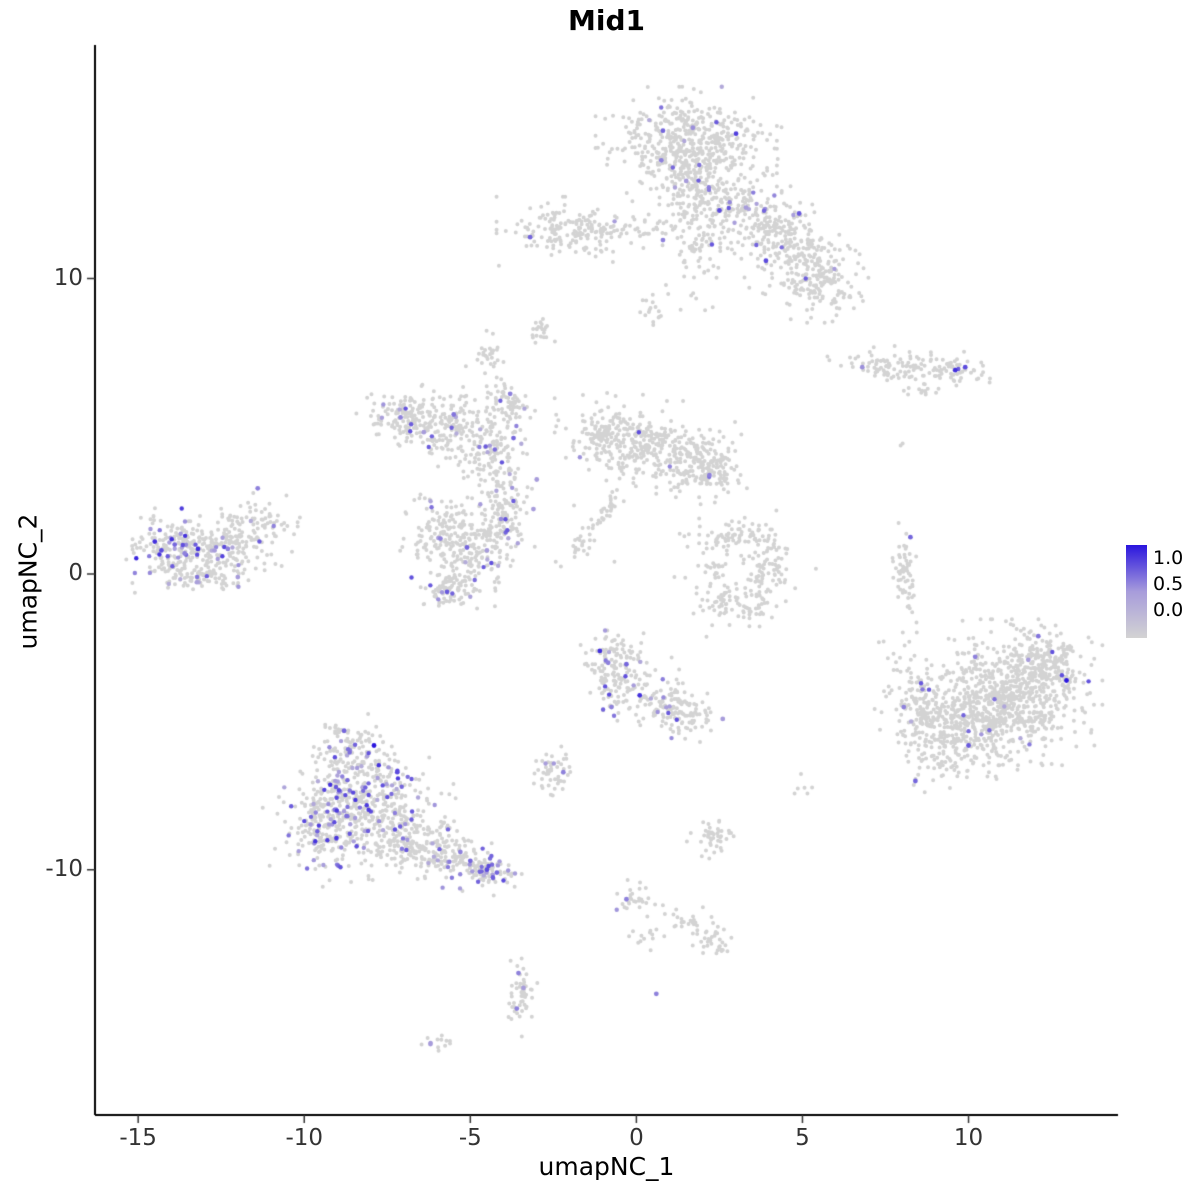  I want to click on x-axis-label: umapNC_1, so click(606, 1166).